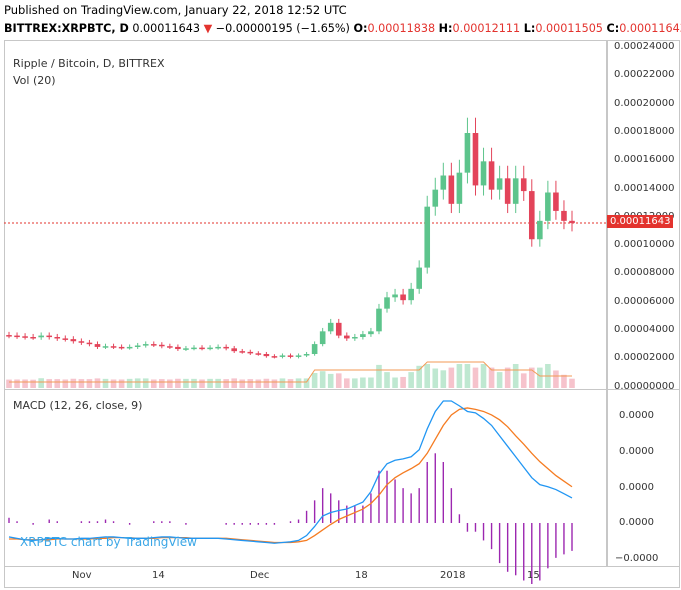 The height and width of the screenshot is (590, 681). What do you see at coordinates (282, 28) in the screenshot?
I see `price-change: −0.00000195 (−1.65%)` at bounding box center [282, 28].